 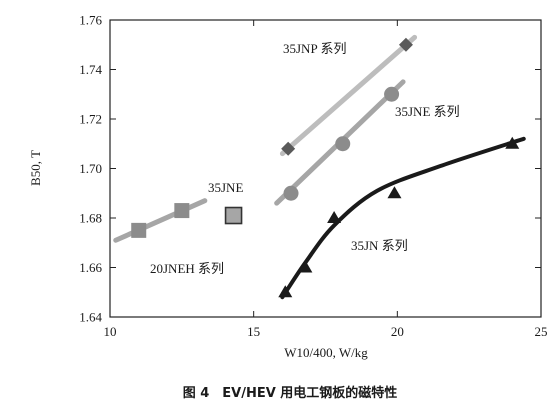 I want to click on annotation-20jneh-series: 20JNEH 系列, so click(x=187, y=268).